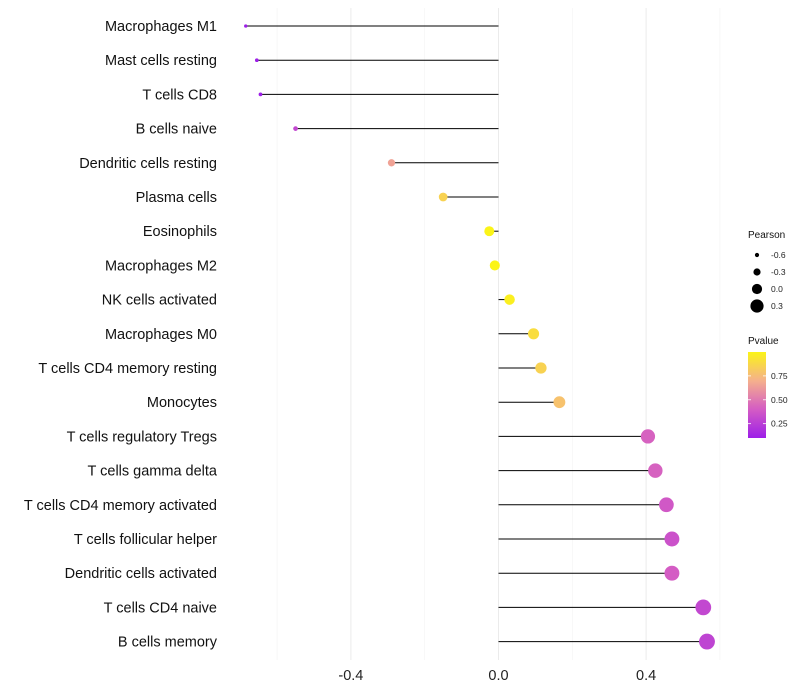 The height and width of the screenshot is (700, 800). I want to click on y-axis-label: Macrophages M0, so click(161, 335).